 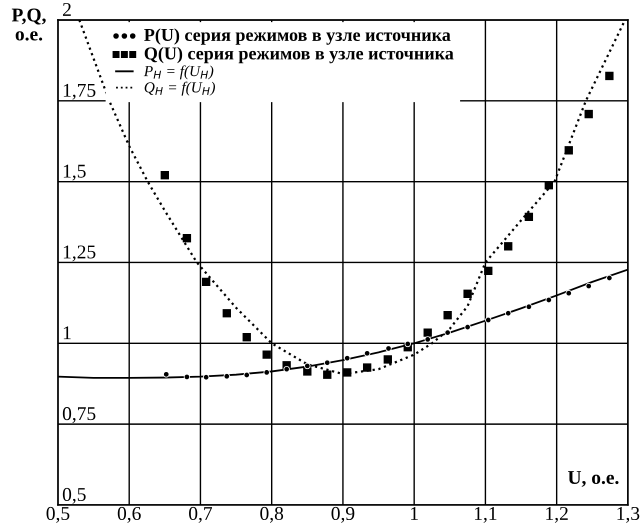 I want to click on x-axis-title: U, о.е., so click(x=593, y=479).